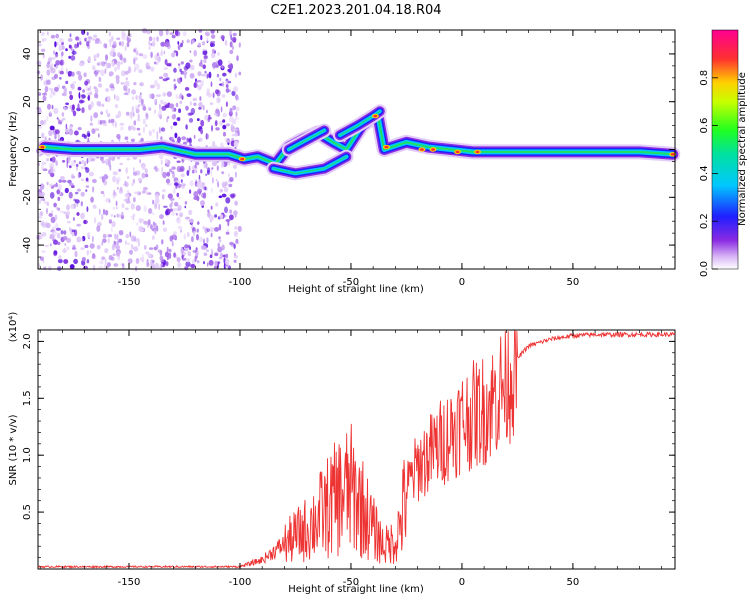 The image size is (750, 600). I want to click on x-tick-label: 0, so click(462, 582).